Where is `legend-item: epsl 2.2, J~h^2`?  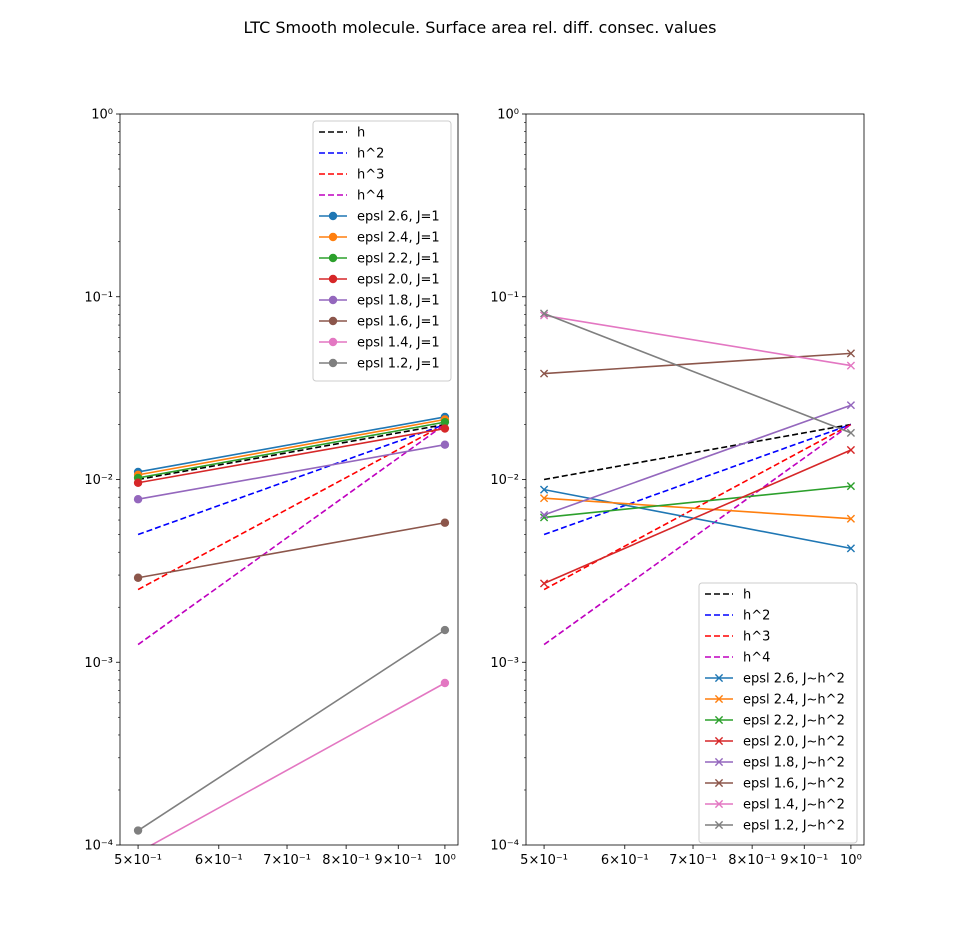
legend-item: epsl 2.2, J~h^2 is located at coordinates (775, 721).